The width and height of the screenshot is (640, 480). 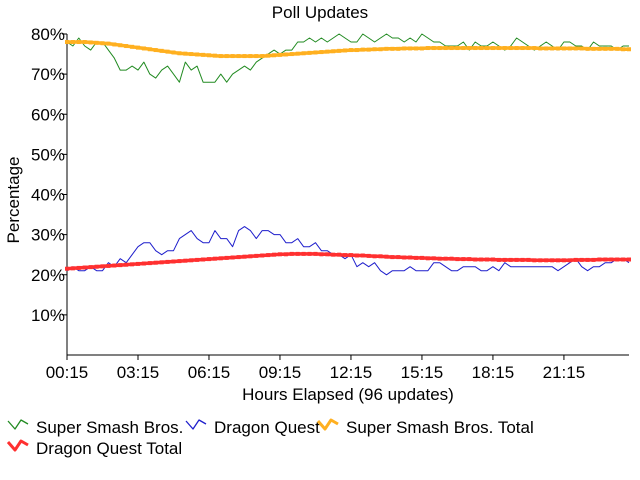 I want to click on legend-label: Dragon Quest, so click(x=267, y=427).